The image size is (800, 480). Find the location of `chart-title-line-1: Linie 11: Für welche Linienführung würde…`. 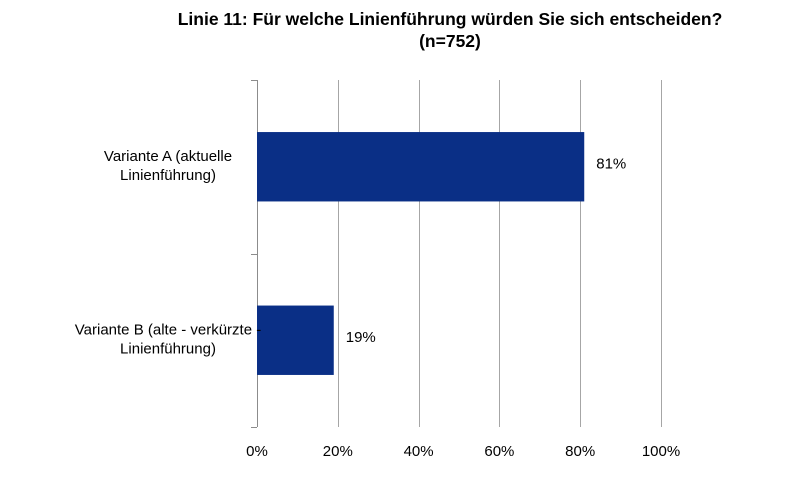

chart-title-line-1: Linie 11: Für welche Linienführung würde… is located at coordinates (450, 19).